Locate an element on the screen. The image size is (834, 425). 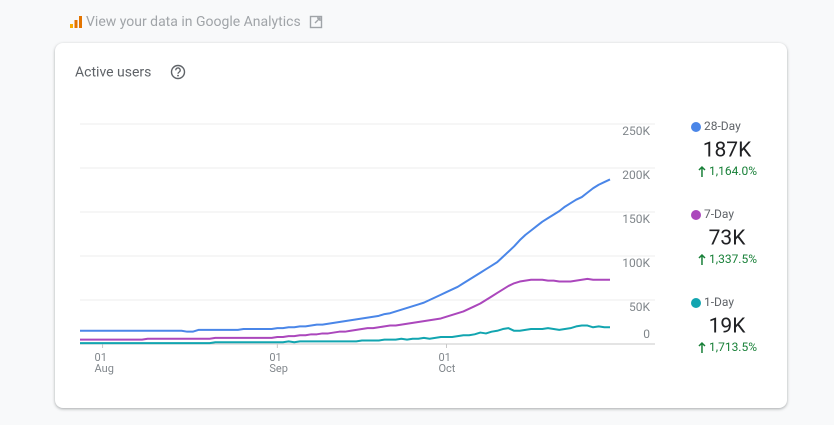
chart-title: Active users is located at coordinates (113, 73).